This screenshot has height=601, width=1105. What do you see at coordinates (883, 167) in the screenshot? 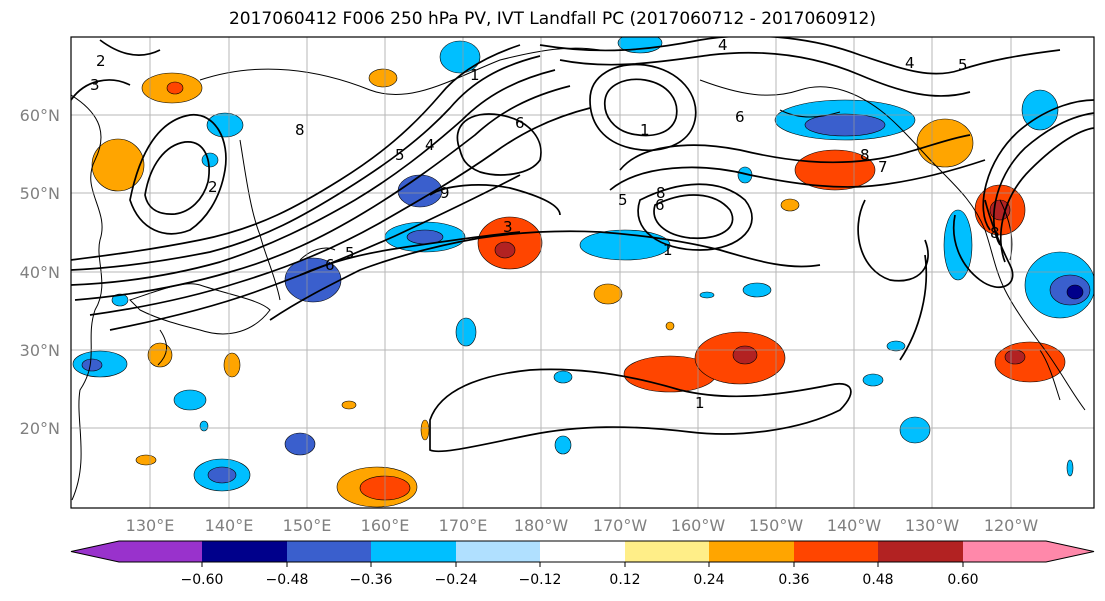
I see `contour-label: 7` at bounding box center [883, 167].